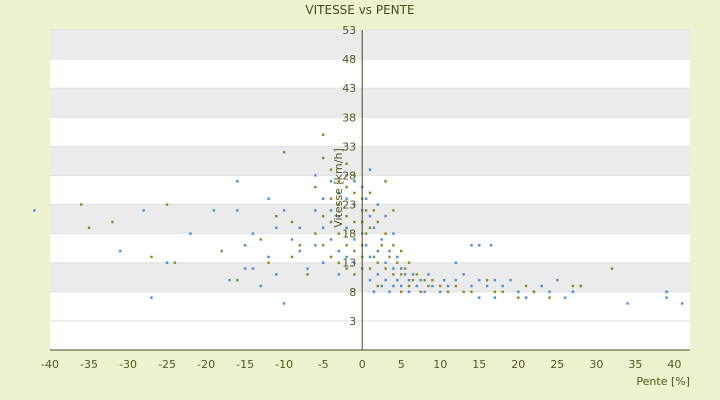 Image resolution: width=720 pixels, height=400 pixels. I want to click on x-tick-label: -35, so click(89, 364).